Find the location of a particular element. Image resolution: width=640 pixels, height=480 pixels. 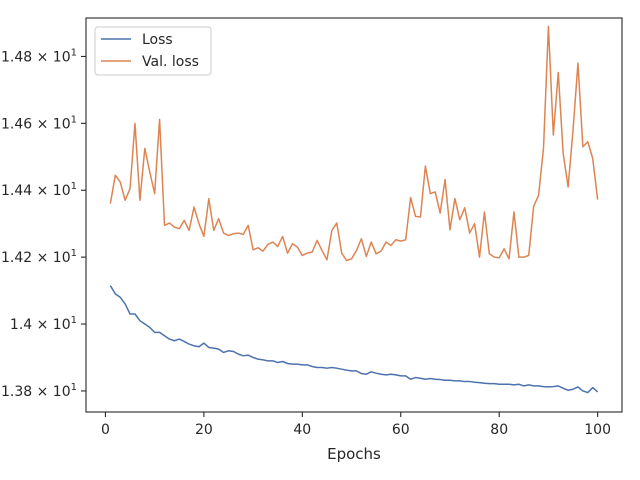

y-tick-label: 1.44 × 10¹ is located at coordinates (39, 190).